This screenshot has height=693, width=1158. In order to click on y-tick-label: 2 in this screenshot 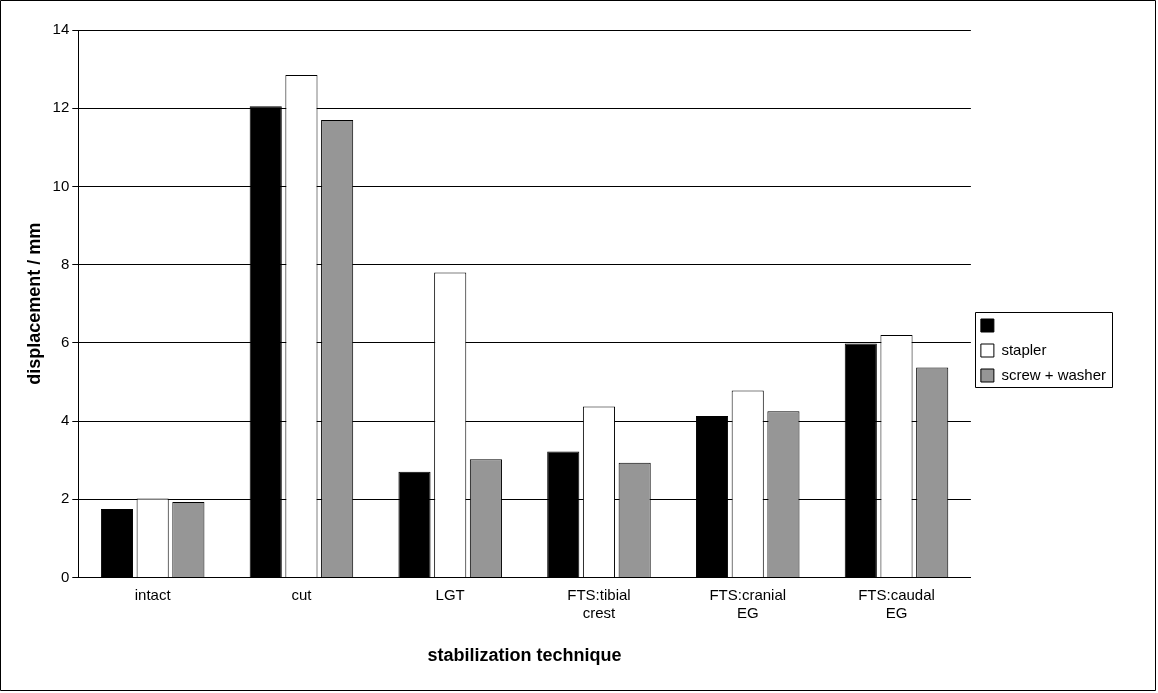, I will do `click(65, 498)`.